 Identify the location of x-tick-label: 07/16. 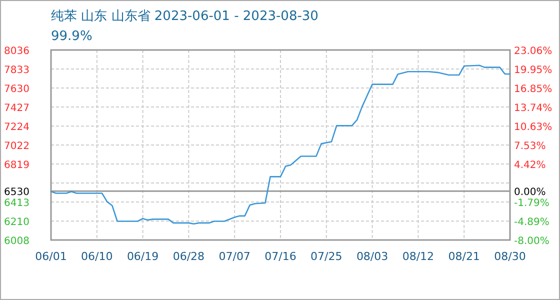
(280, 256).